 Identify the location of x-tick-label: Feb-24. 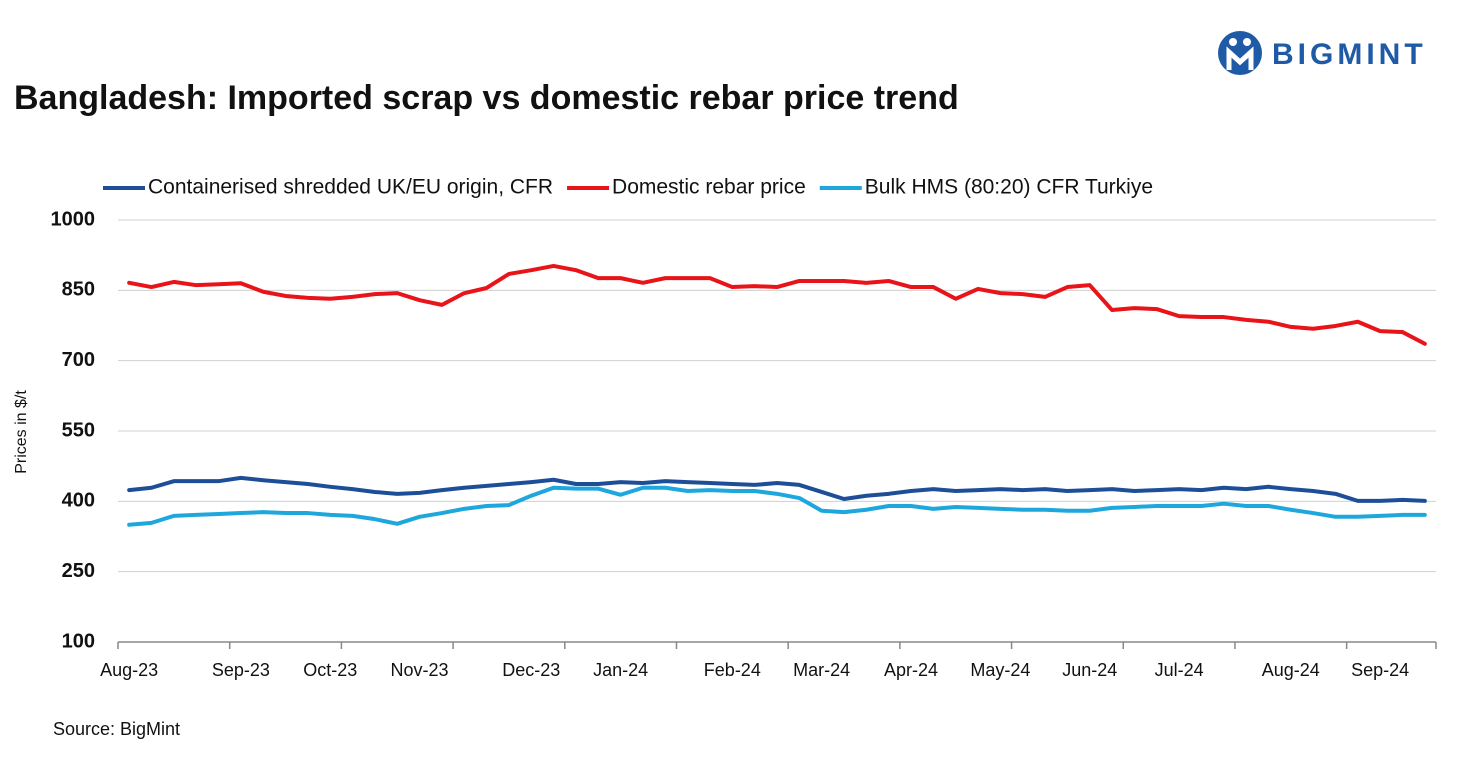
(732, 670).